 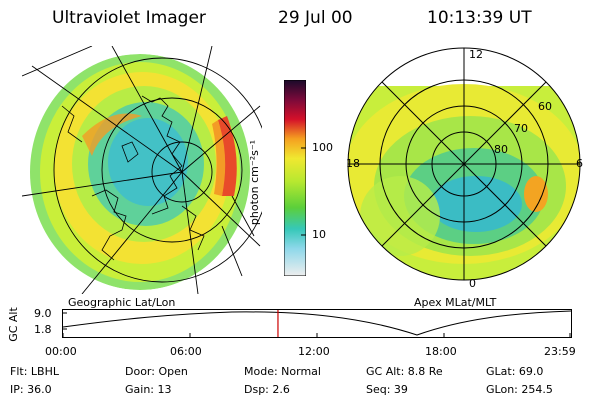 What do you see at coordinates (282, 371) in the screenshot?
I see `info-mode: Mode: Normal` at bounding box center [282, 371].